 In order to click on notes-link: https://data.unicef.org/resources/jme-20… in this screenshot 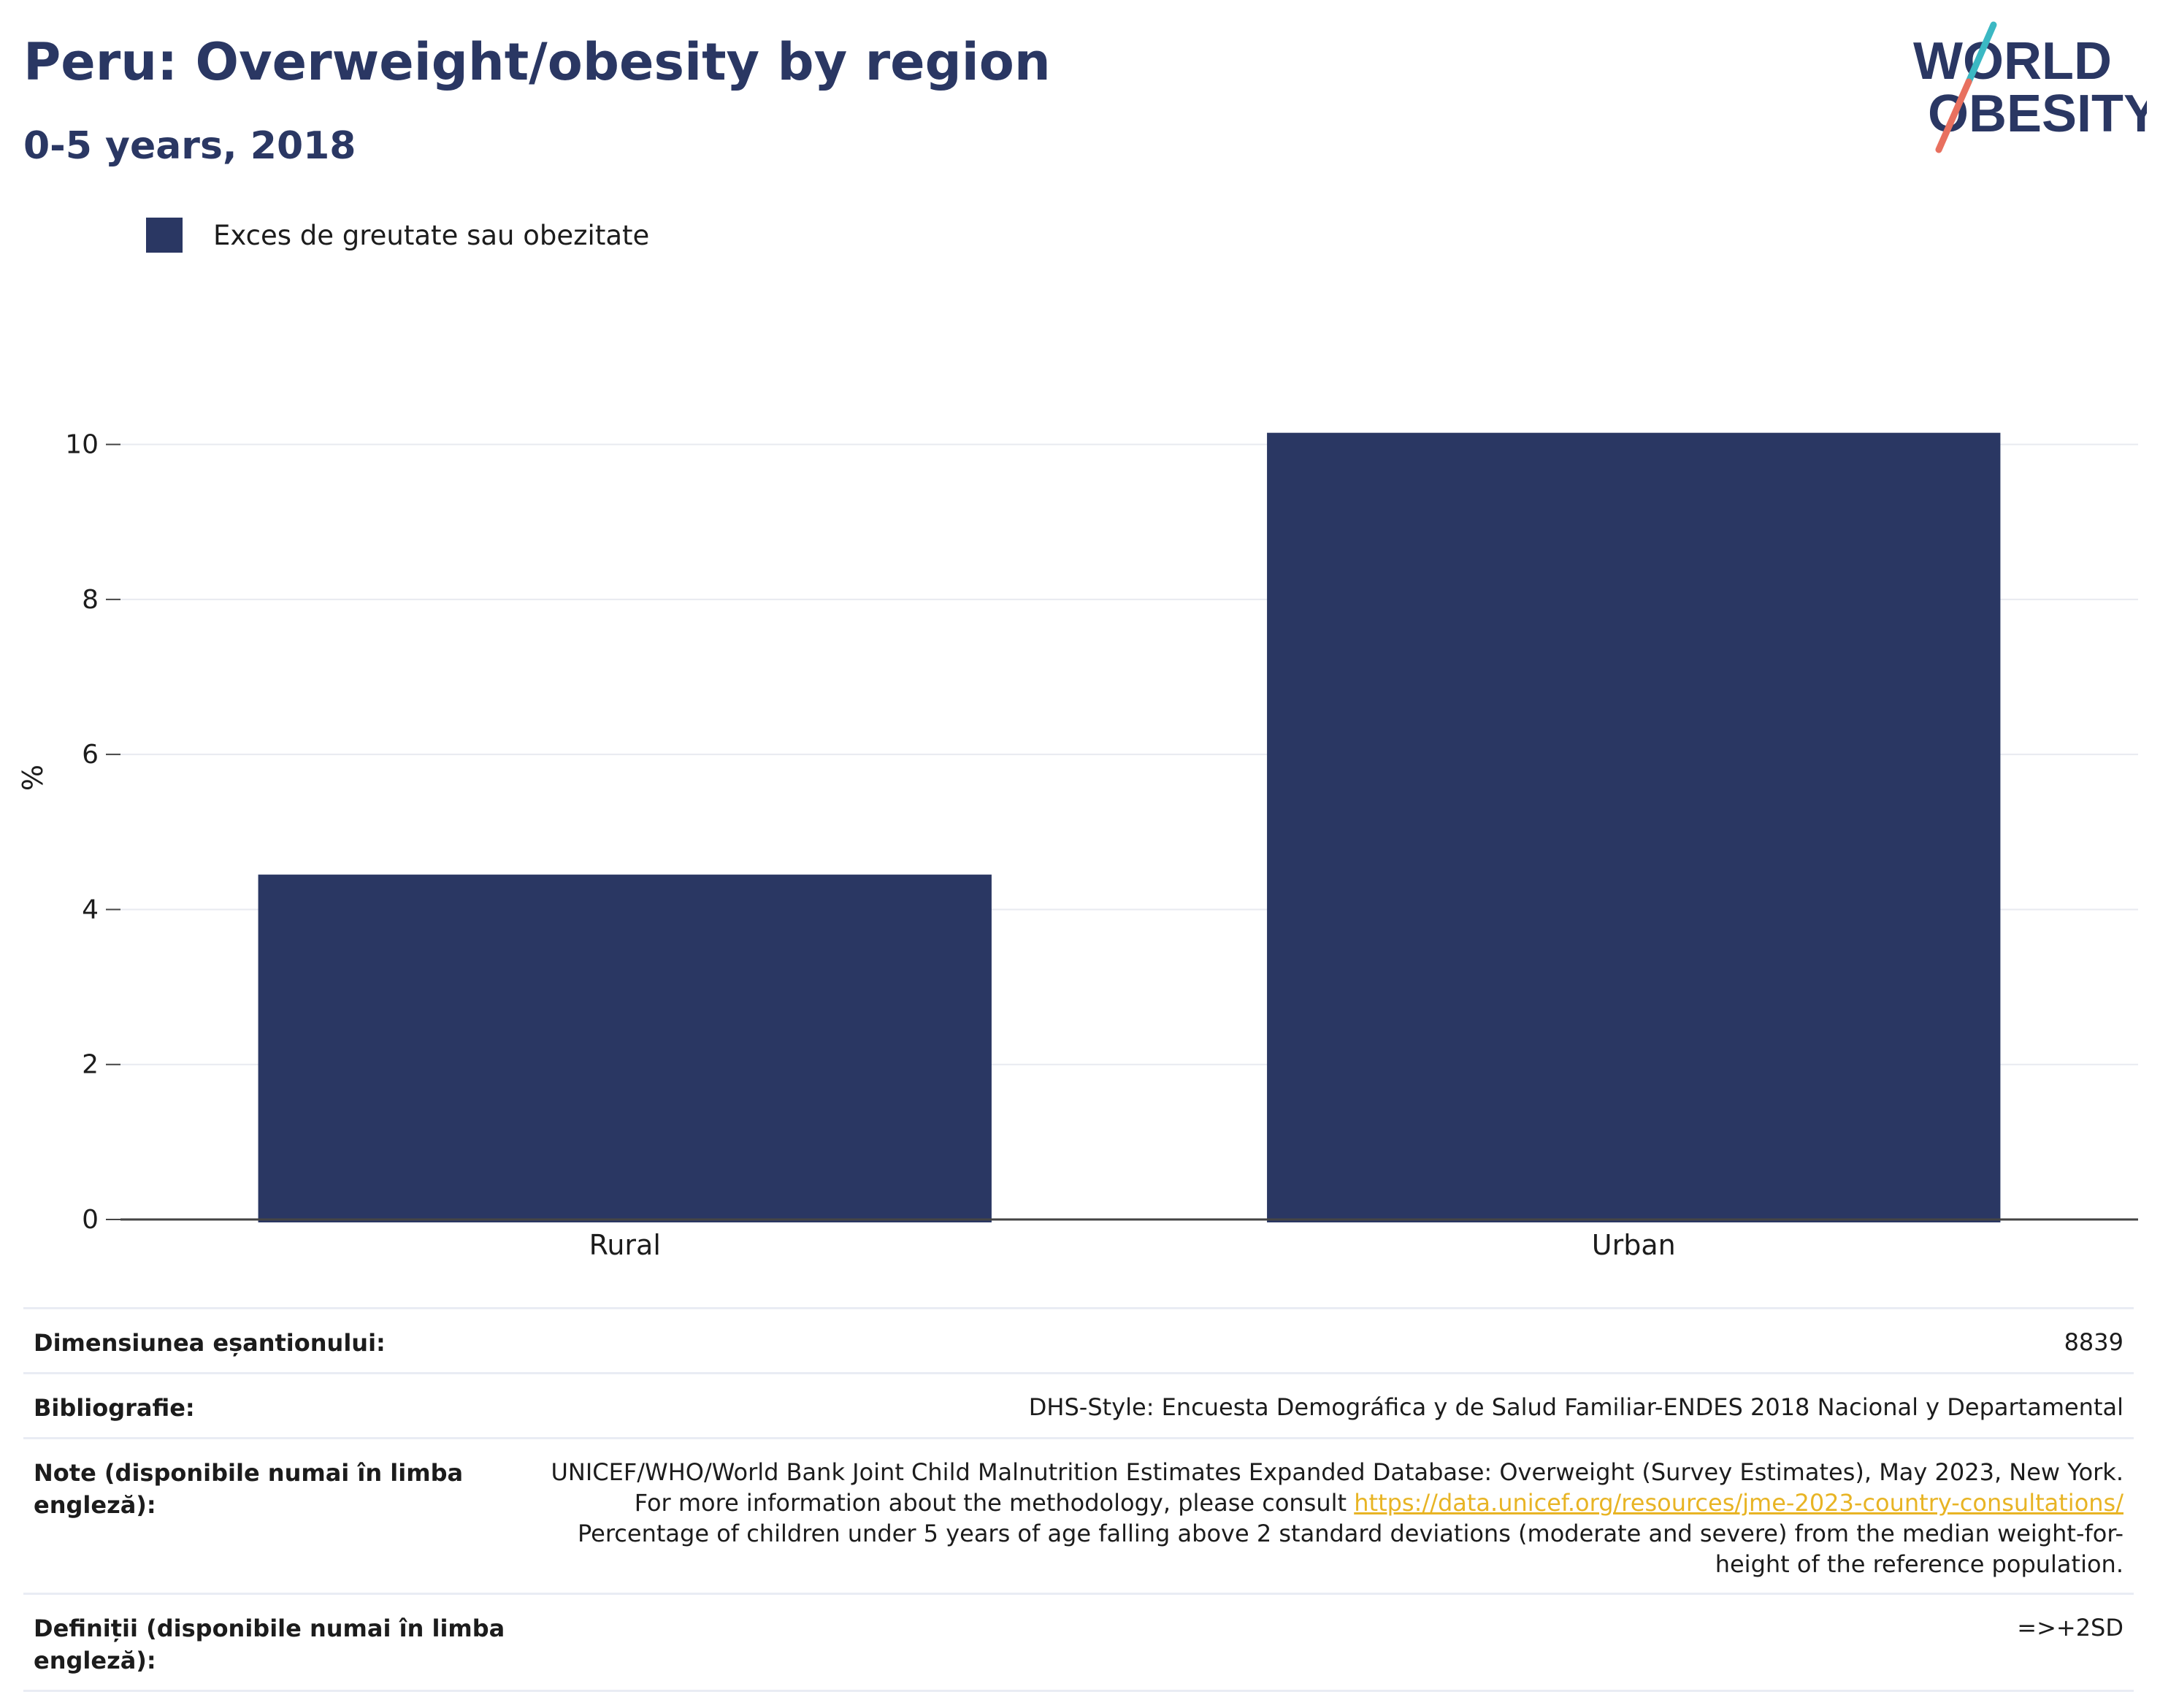, I will do `click(1738, 1503)`.